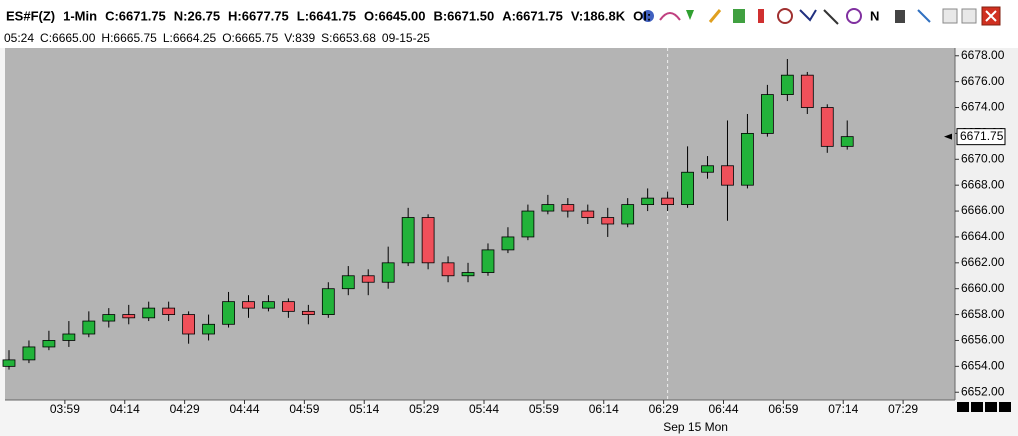  Describe the element at coordinates (874, 15) in the screenshot. I see `icon: N` at that location.